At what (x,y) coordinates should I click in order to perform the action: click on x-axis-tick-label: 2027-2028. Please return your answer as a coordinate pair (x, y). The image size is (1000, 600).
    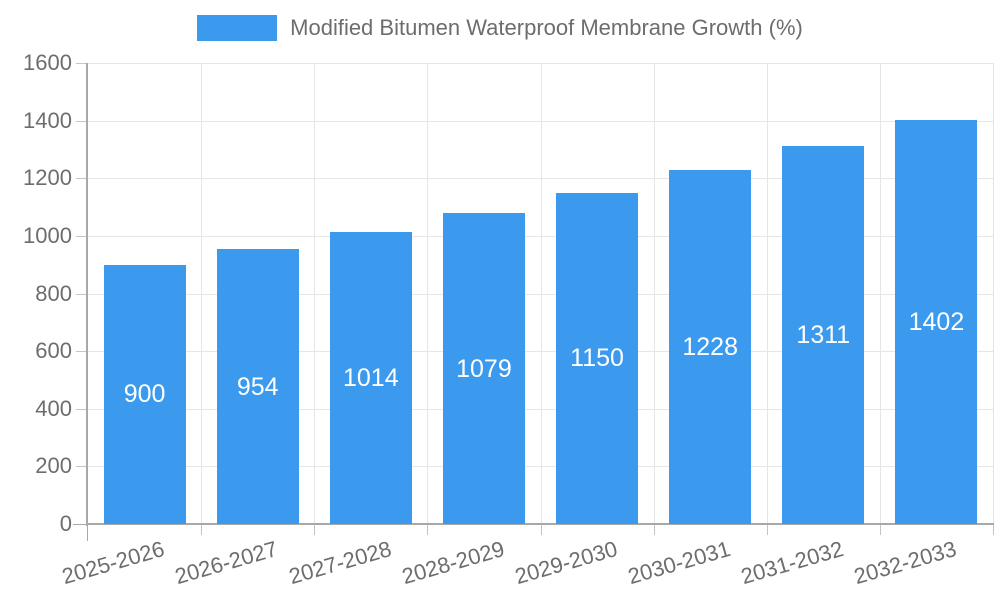
    Looking at the image, I should click on (339, 563).